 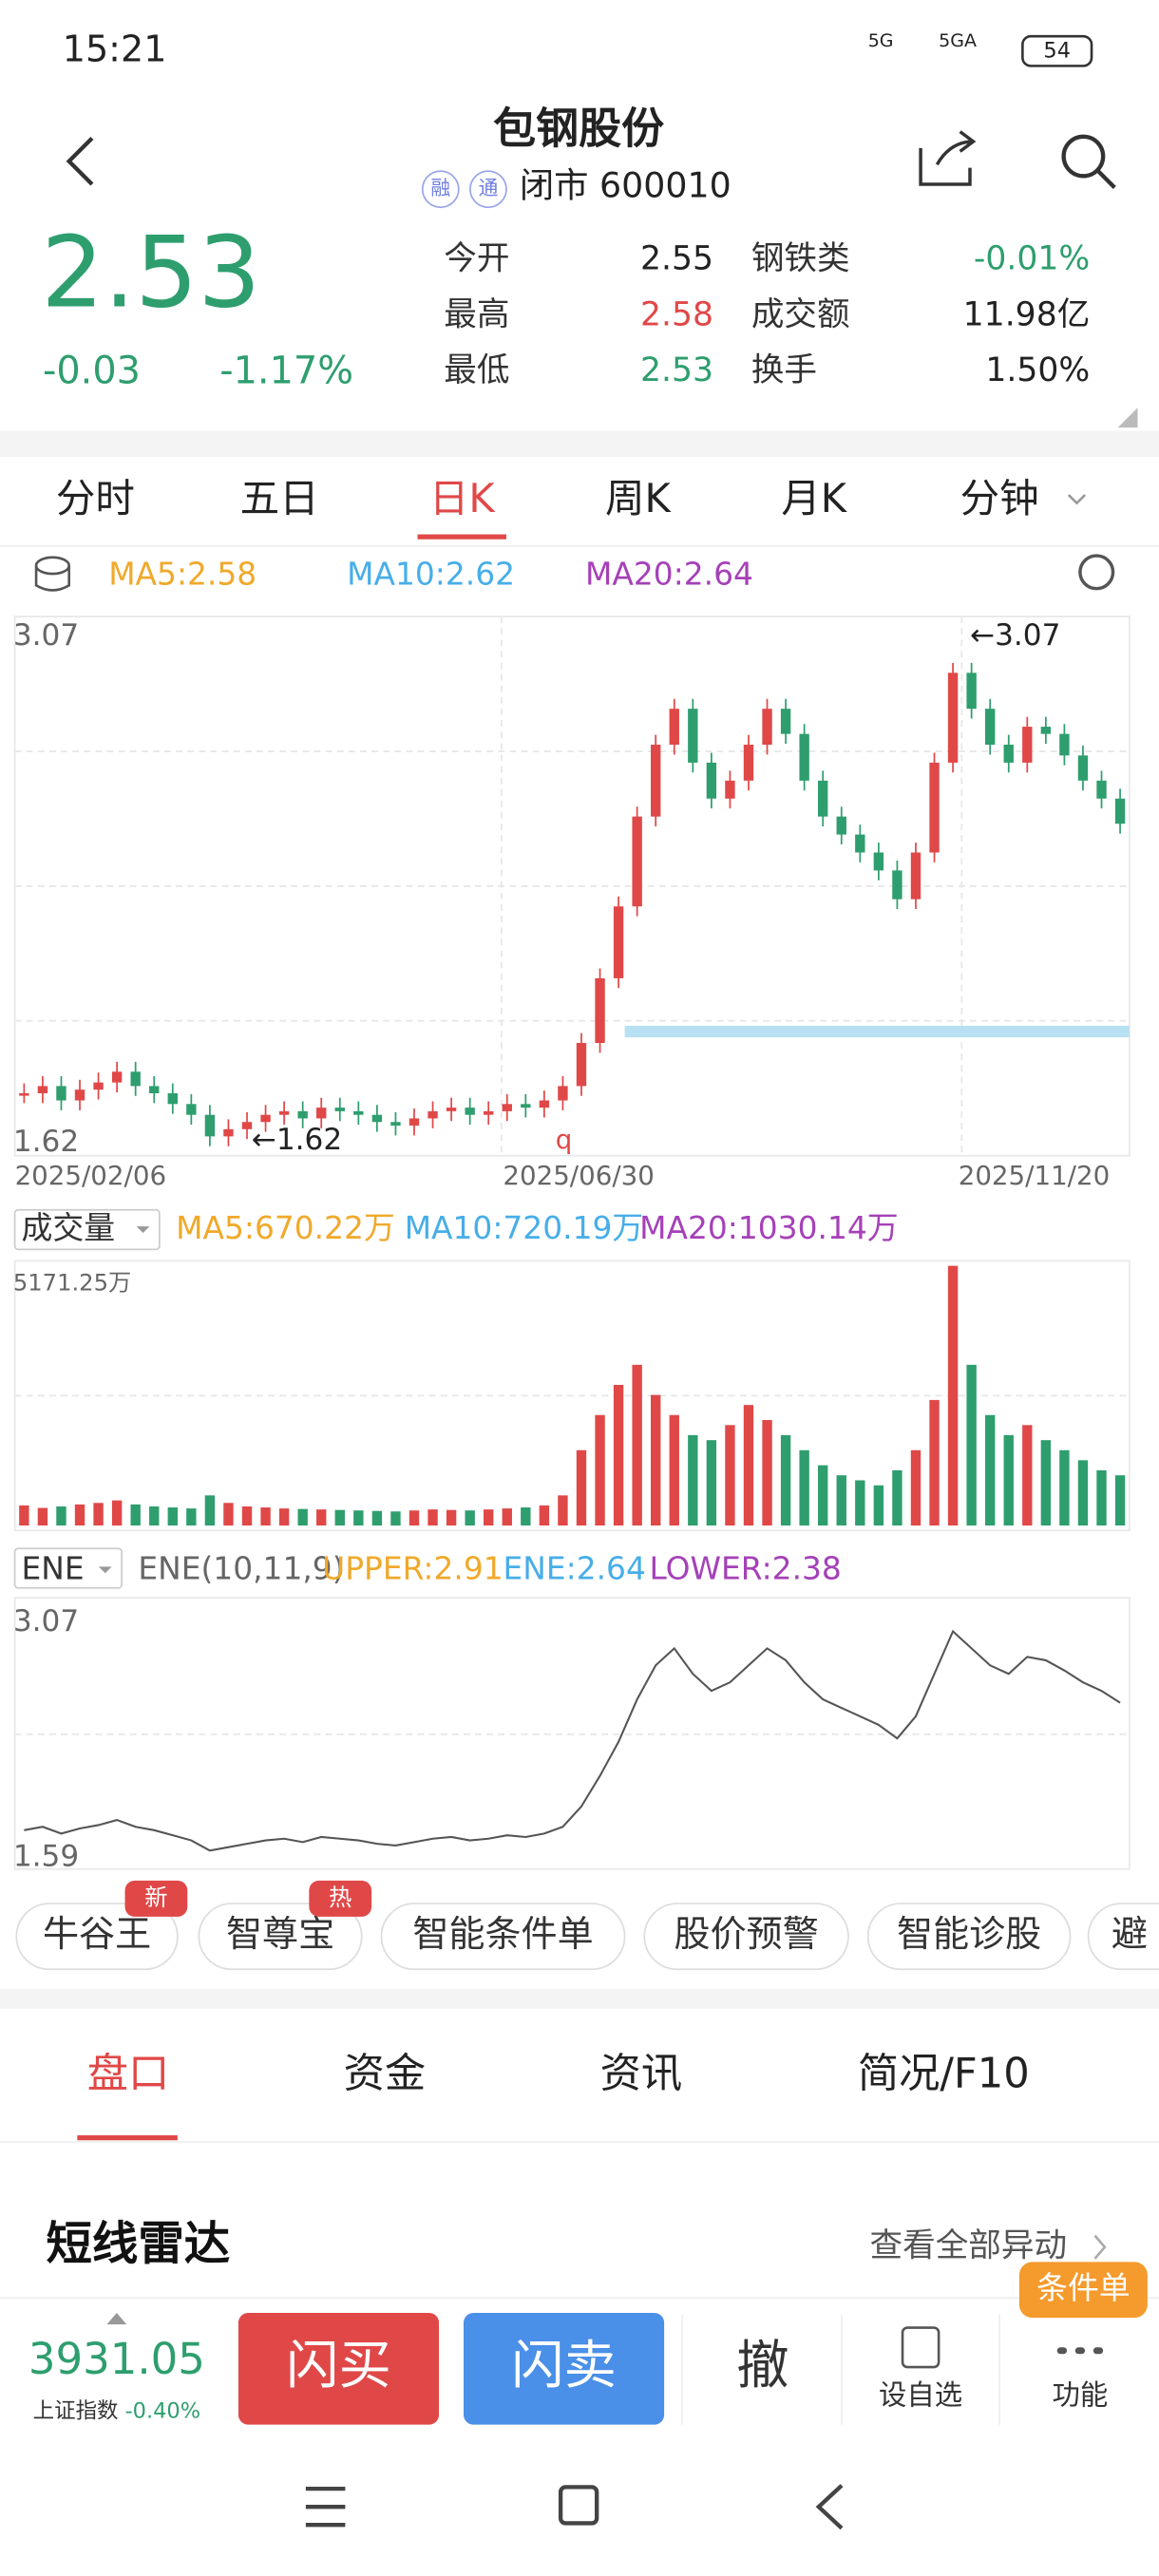 What do you see at coordinates (95, 498) in the screenshot?
I see `tab: 分时` at bounding box center [95, 498].